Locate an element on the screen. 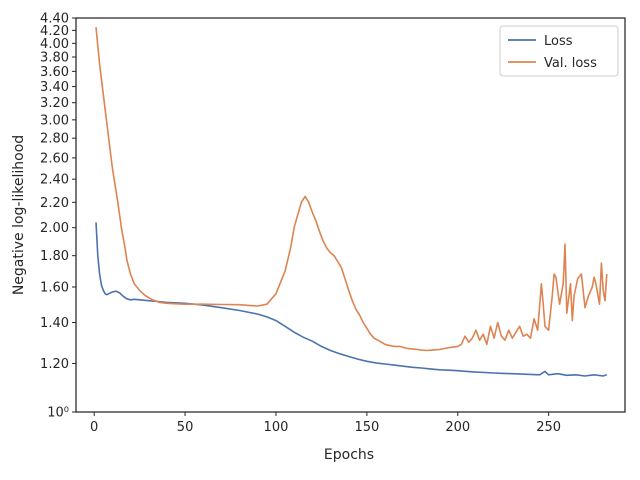 Image resolution: width=640 pixels, height=480 pixels. y-tick-label: 3.80 is located at coordinates (54, 57).